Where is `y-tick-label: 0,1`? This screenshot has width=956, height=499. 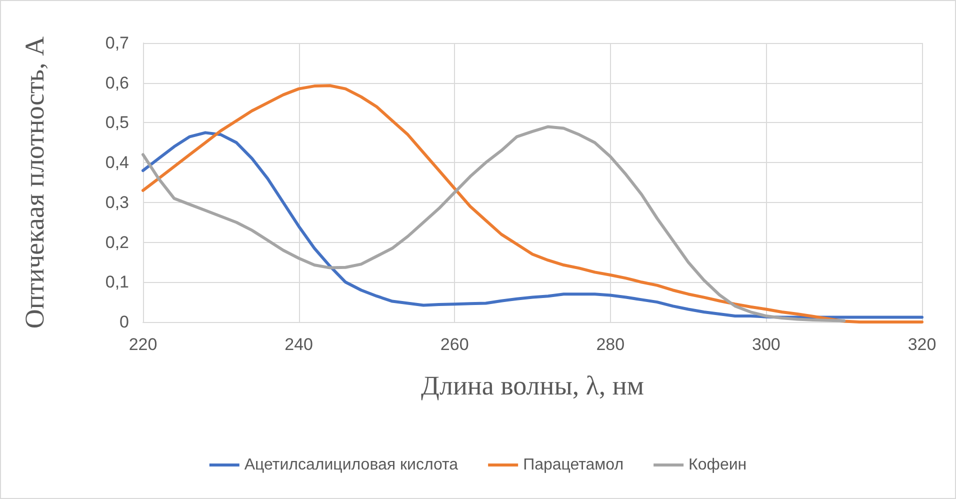 y-tick-label: 0,1 is located at coordinates (117, 282).